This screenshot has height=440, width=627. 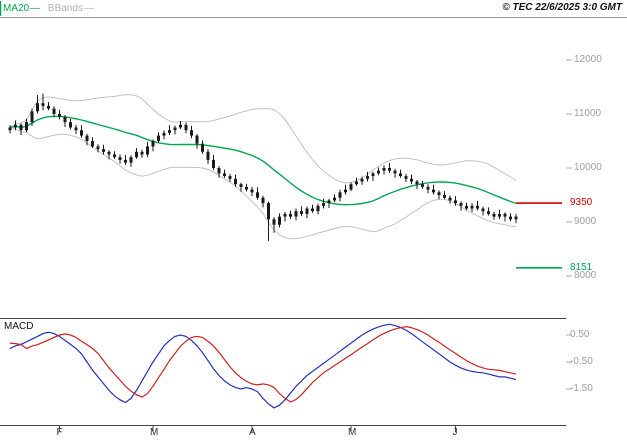 I want to click on price-axis-label: 10000, so click(x=588, y=167).